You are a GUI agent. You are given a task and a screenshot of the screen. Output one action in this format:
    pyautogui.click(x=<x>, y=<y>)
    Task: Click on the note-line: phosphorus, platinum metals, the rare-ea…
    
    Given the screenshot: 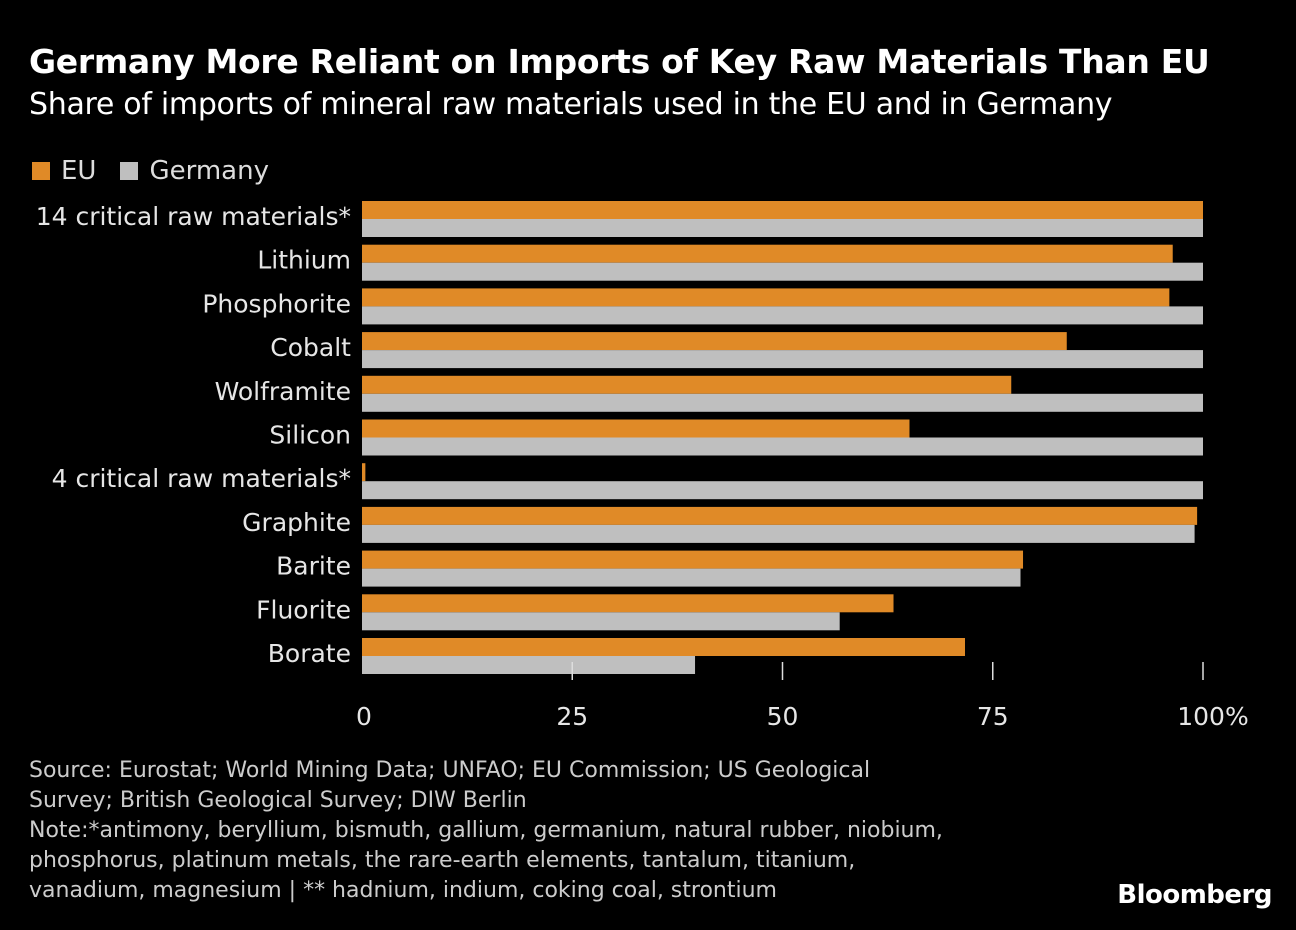 What is the action you would take?
    pyautogui.click(x=442, y=860)
    